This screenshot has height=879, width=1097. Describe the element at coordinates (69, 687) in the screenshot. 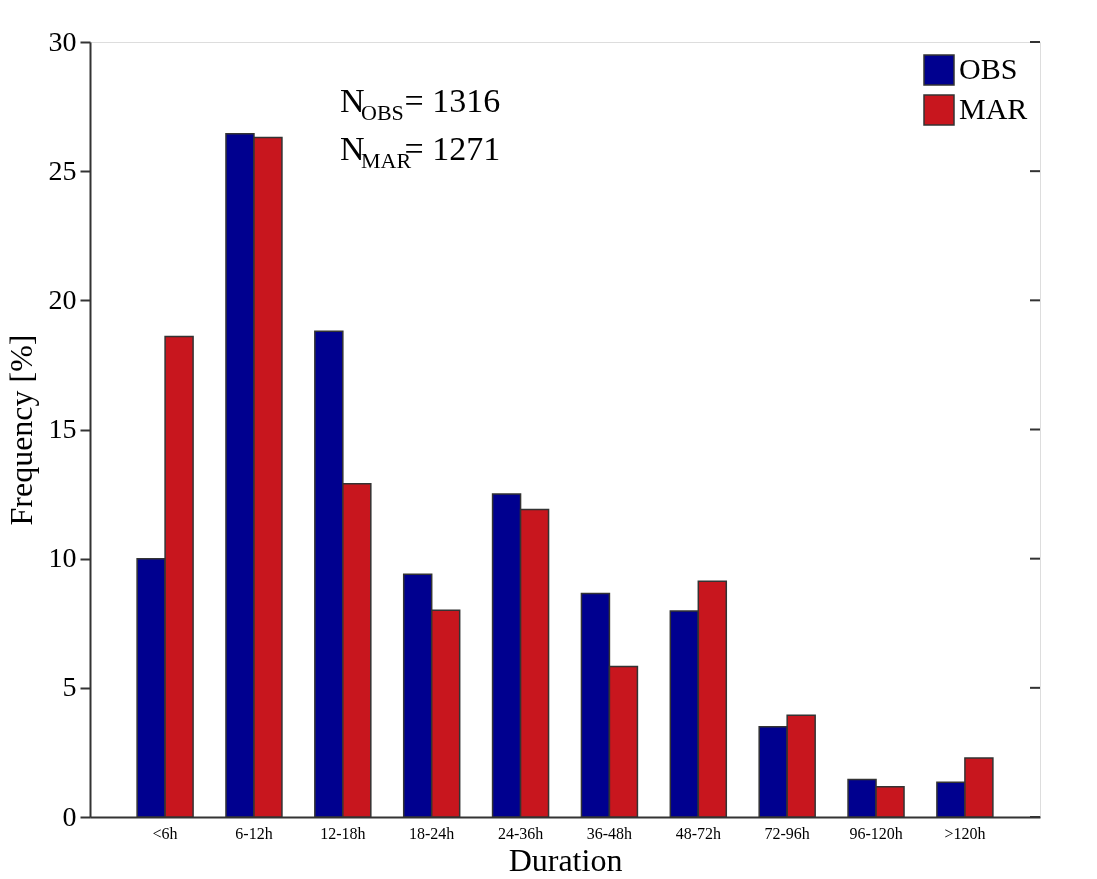

I see `y-tick-label: 5` at that location.